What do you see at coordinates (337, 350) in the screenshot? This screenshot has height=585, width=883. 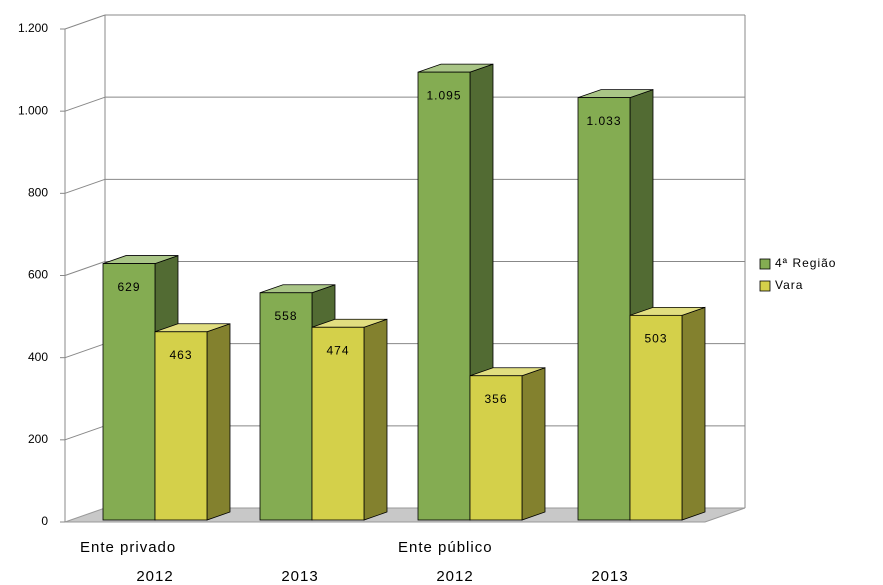 I see `value-label: 474` at bounding box center [337, 350].